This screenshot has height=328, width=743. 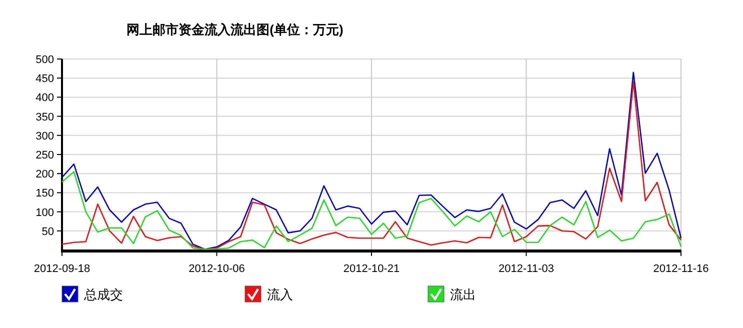 I want to click on legend-label: 总成交, so click(x=103, y=294).